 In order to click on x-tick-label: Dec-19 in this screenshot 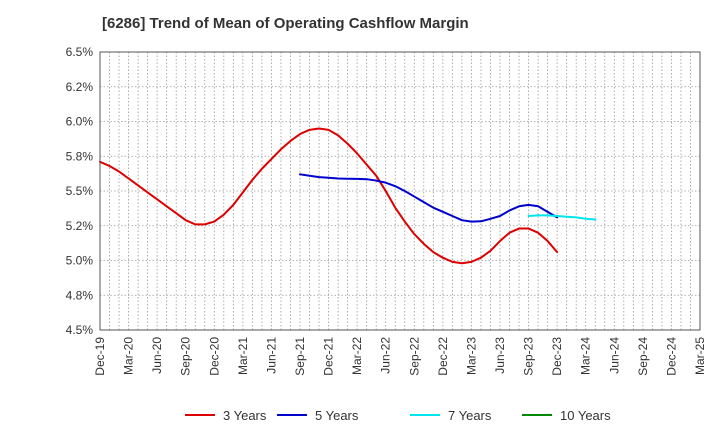, I will do `click(100, 356)`.